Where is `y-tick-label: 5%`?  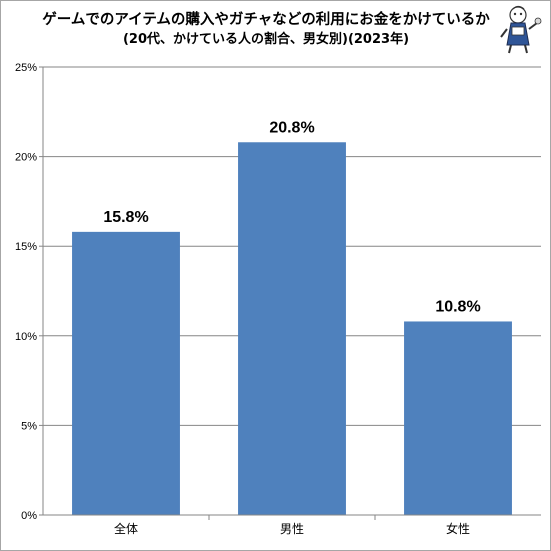 y-tick-label: 5% is located at coordinates (29, 426).